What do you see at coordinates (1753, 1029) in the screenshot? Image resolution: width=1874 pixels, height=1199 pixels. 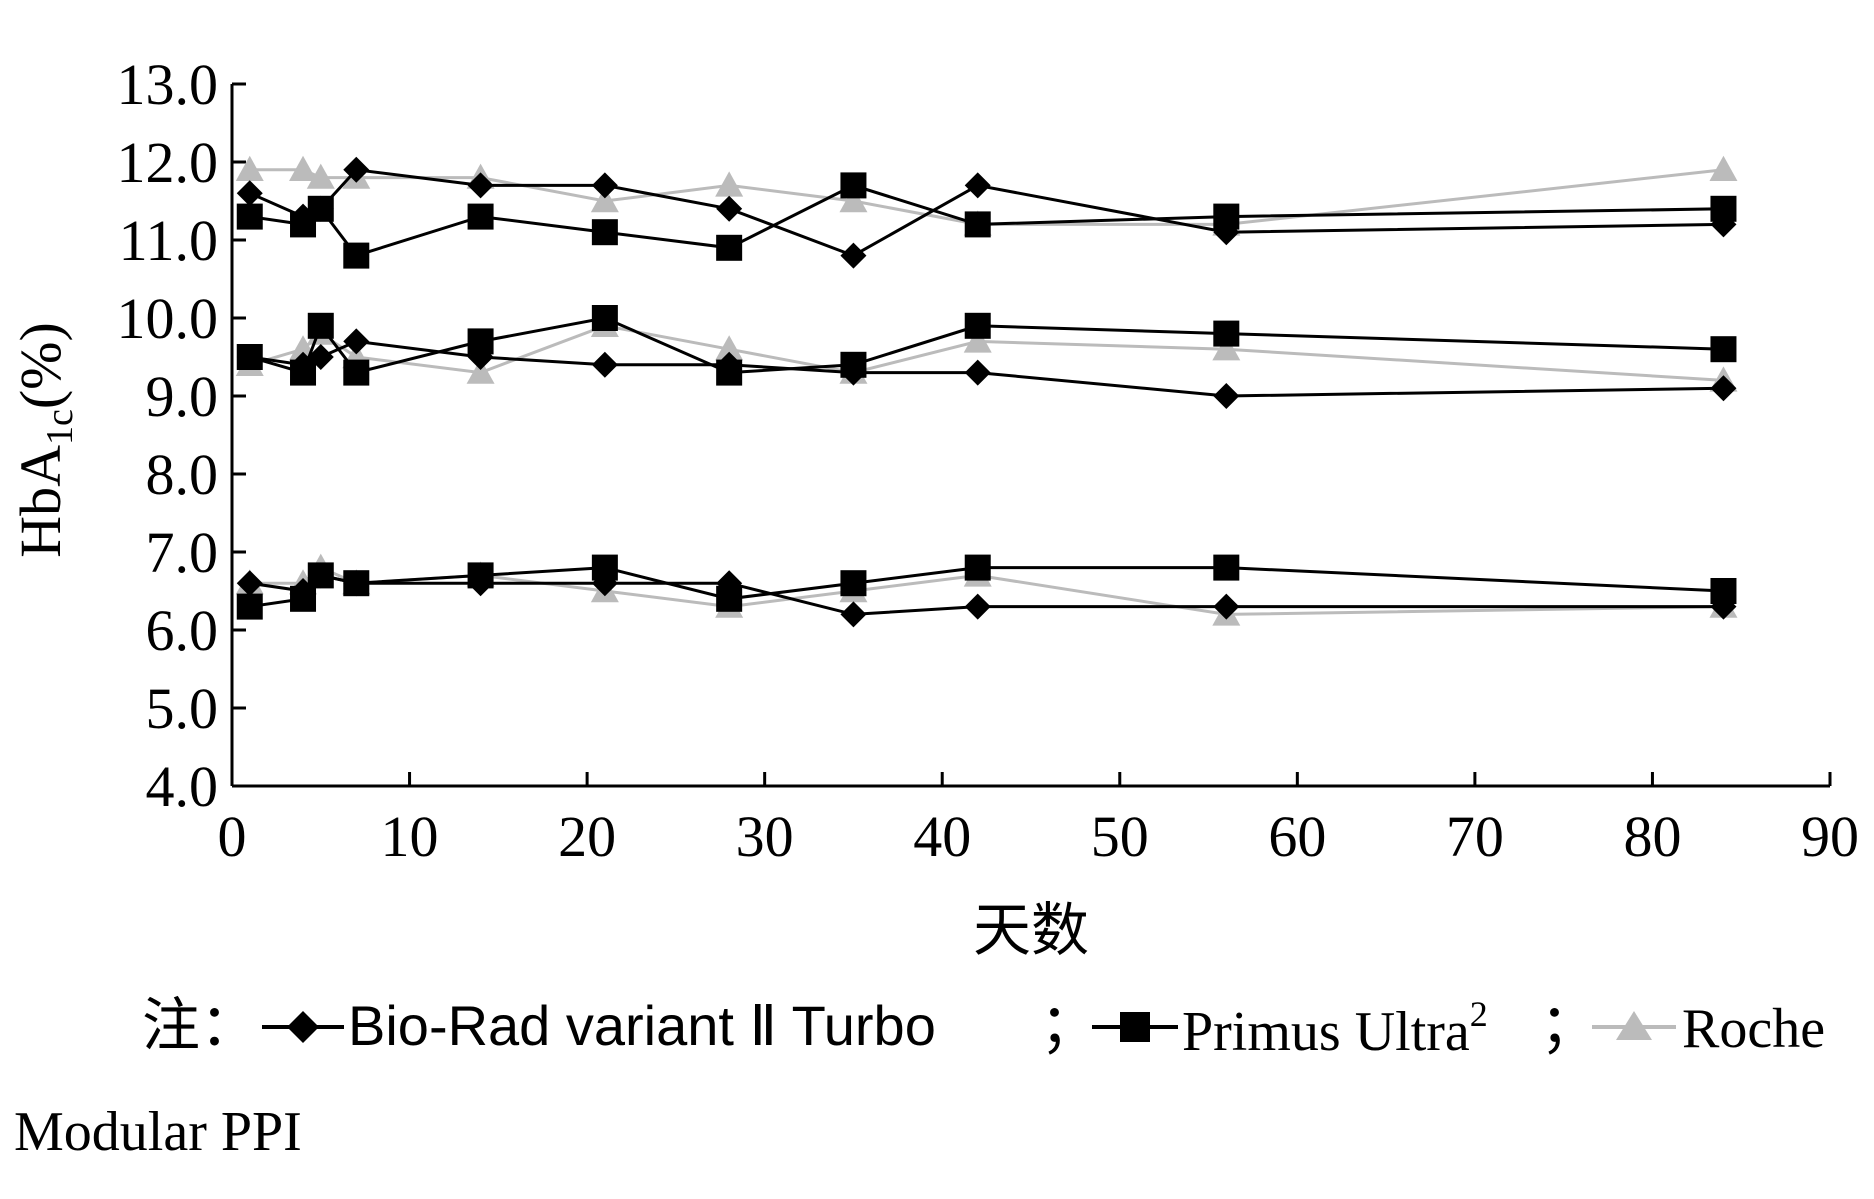 I see `legend-label-roche: Roche` at bounding box center [1753, 1029].